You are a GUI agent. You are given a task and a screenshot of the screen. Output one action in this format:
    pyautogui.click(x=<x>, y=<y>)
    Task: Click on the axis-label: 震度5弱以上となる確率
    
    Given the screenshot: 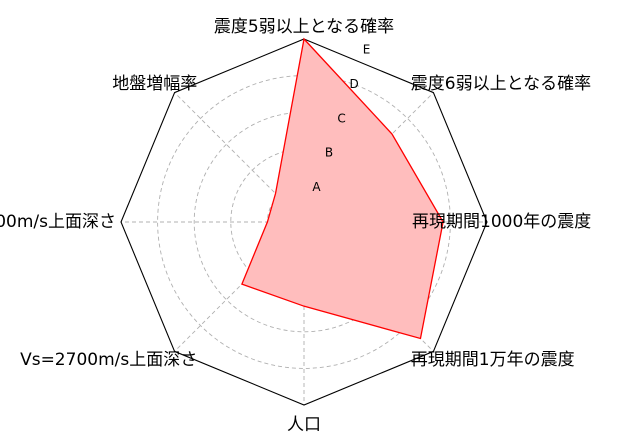 What is the action you would take?
    pyautogui.click(x=304, y=27)
    